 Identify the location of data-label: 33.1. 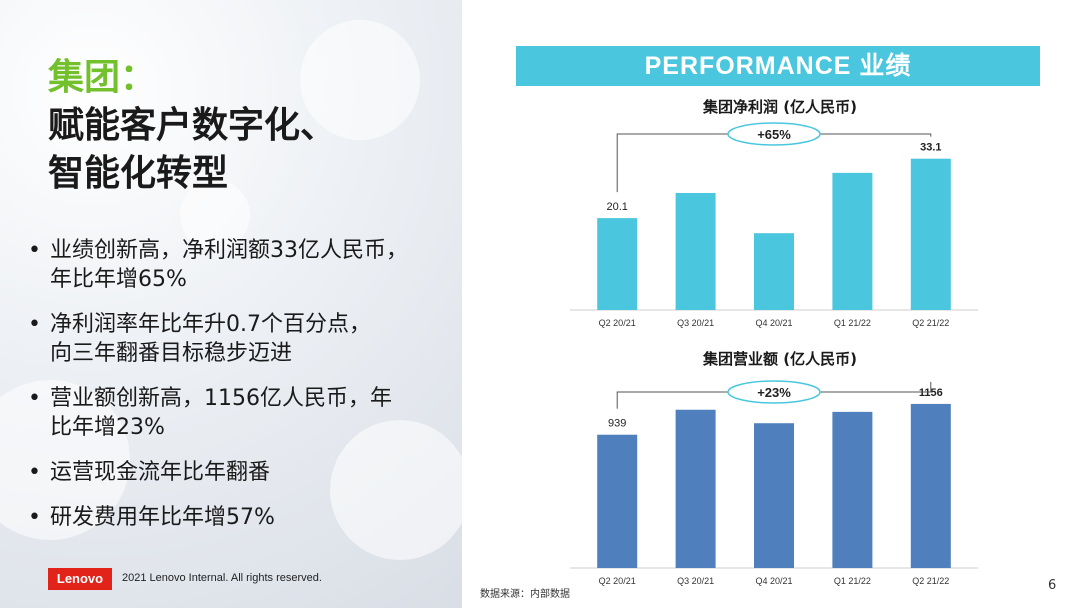
(930, 148).